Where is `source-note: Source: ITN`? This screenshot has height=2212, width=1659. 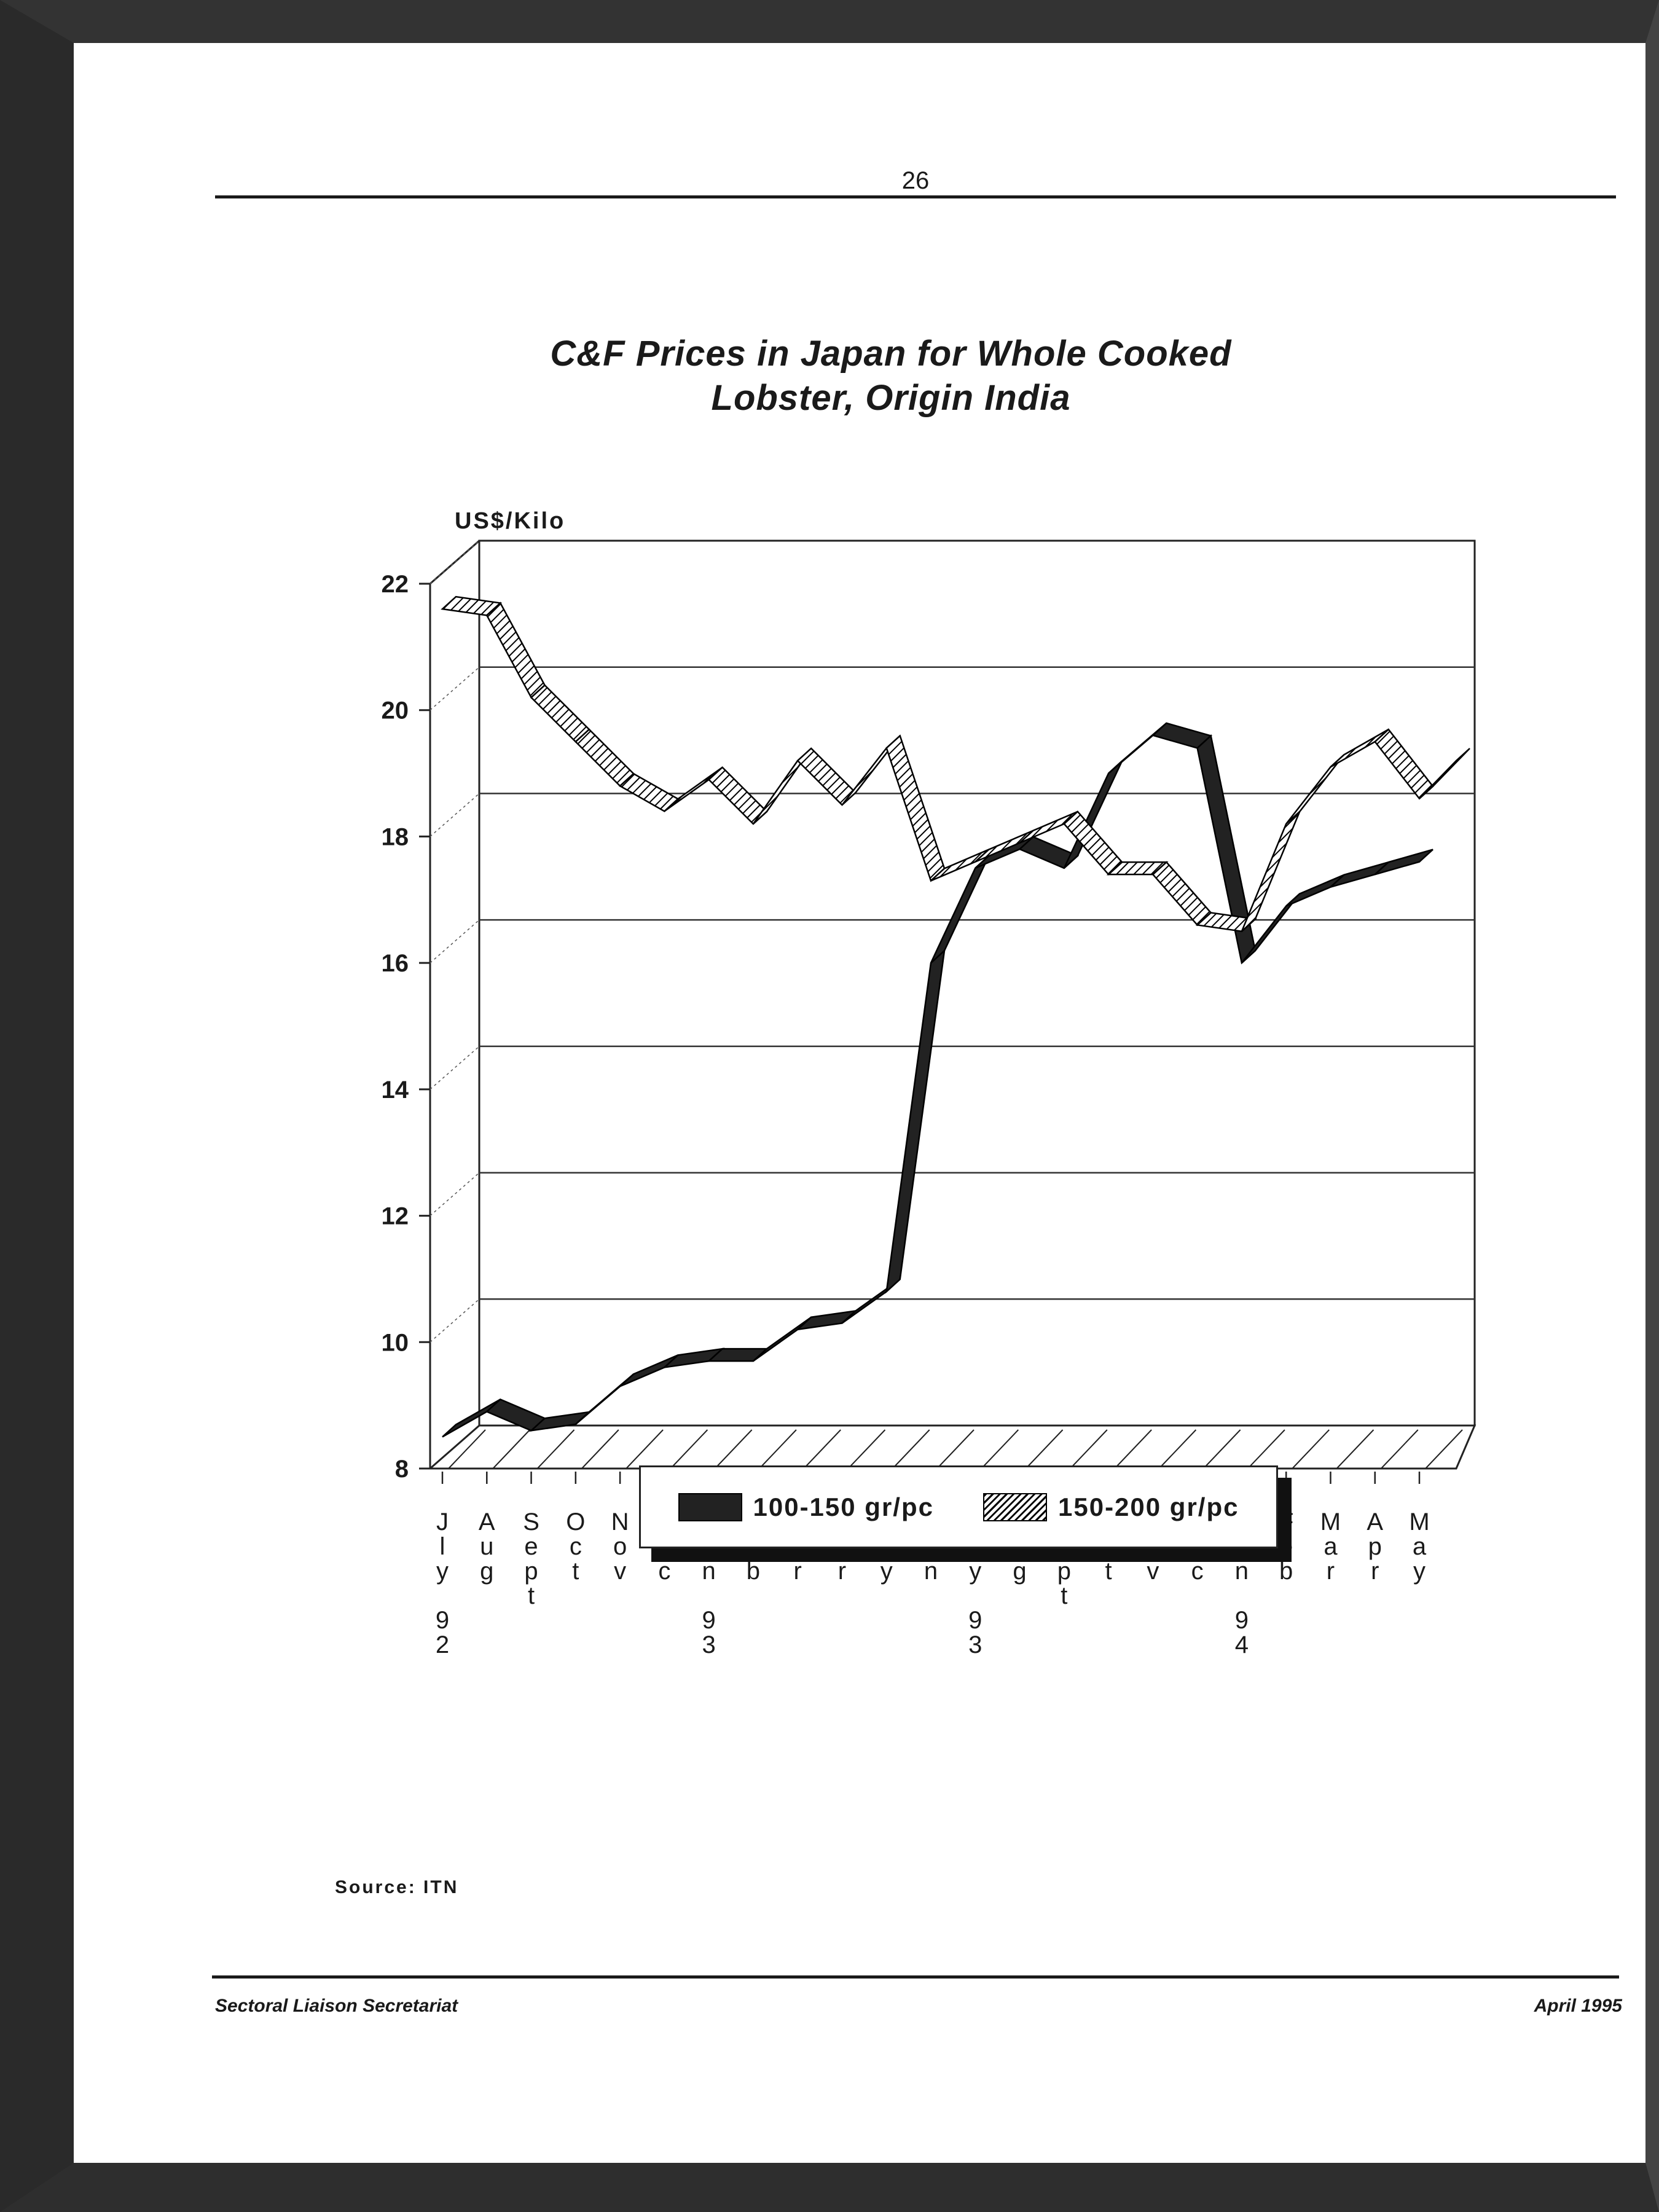 source-note: Source: ITN is located at coordinates (397, 1887).